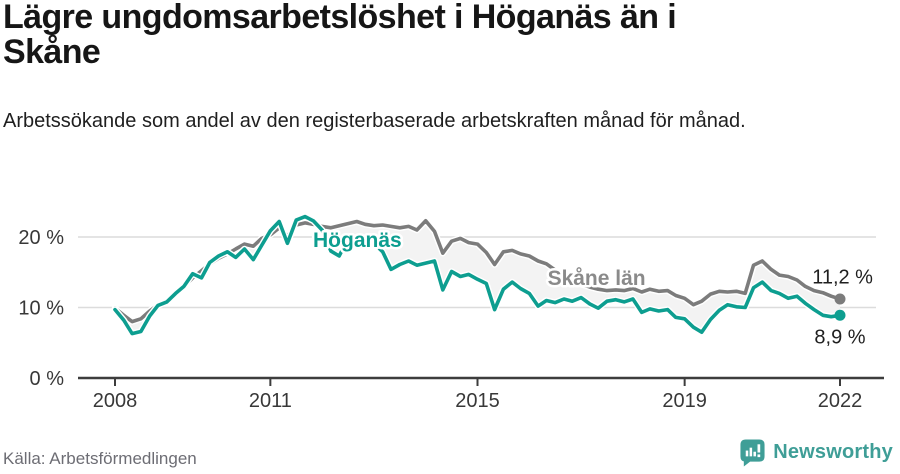 The height and width of the screenshot is (474, 900). Describe the element at coordinates (840, 315) in the screenshot. I see `hoganas-end-dot` at that location.